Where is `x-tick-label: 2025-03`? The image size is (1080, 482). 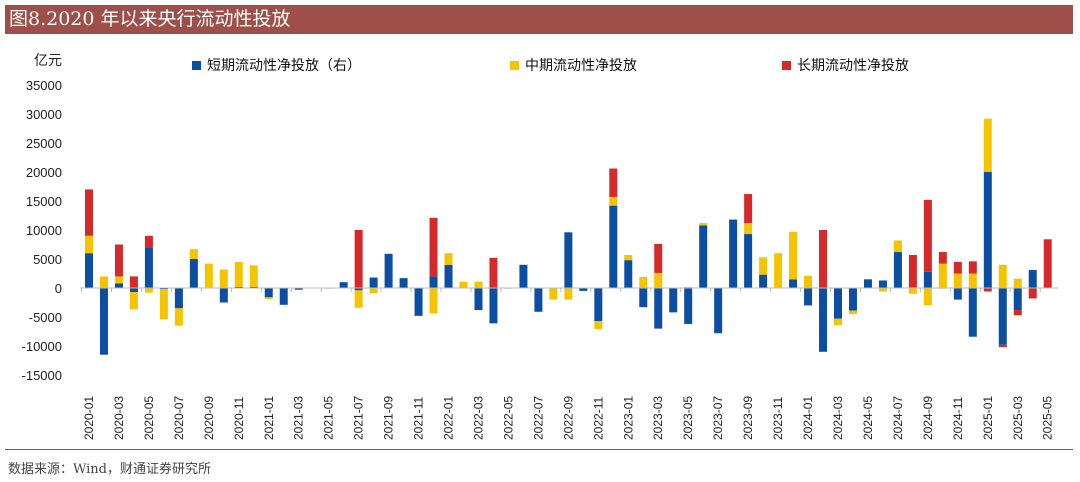
x-tick-label: 2025-03 is located at coordinates (1018, 418).